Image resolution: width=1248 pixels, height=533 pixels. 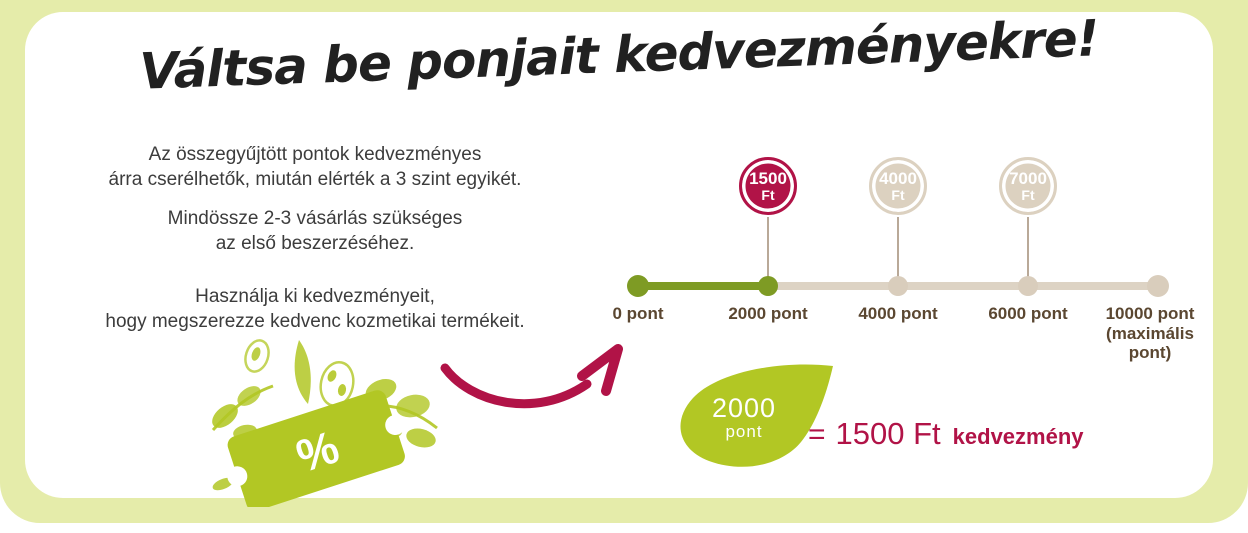 I want to click on milestone-label-6000: 6000 pont, so click(x=1028, y=313).